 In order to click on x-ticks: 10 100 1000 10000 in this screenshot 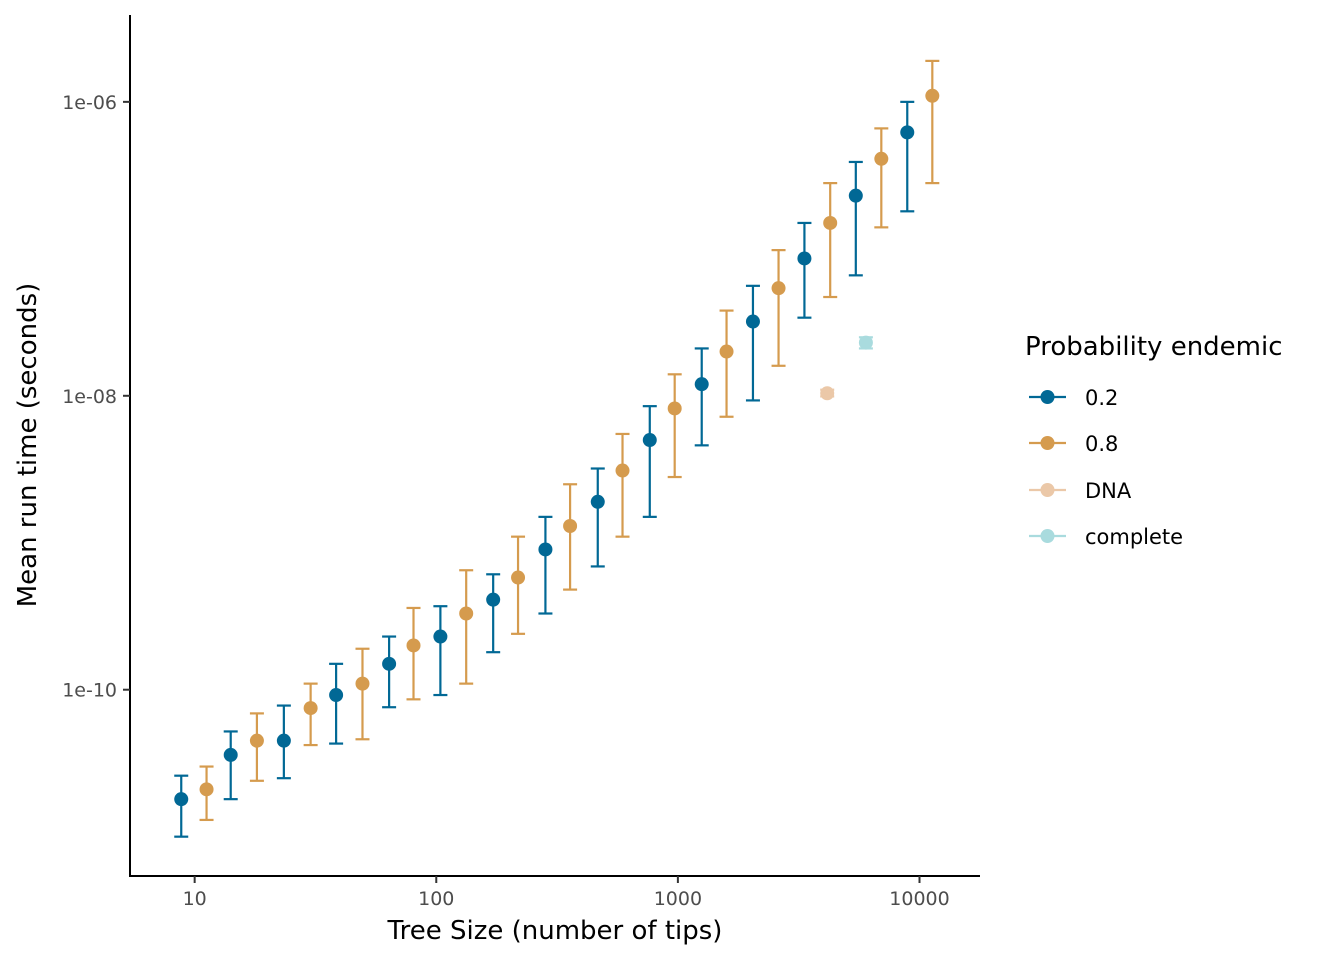, I will do `click(566, 893)`.